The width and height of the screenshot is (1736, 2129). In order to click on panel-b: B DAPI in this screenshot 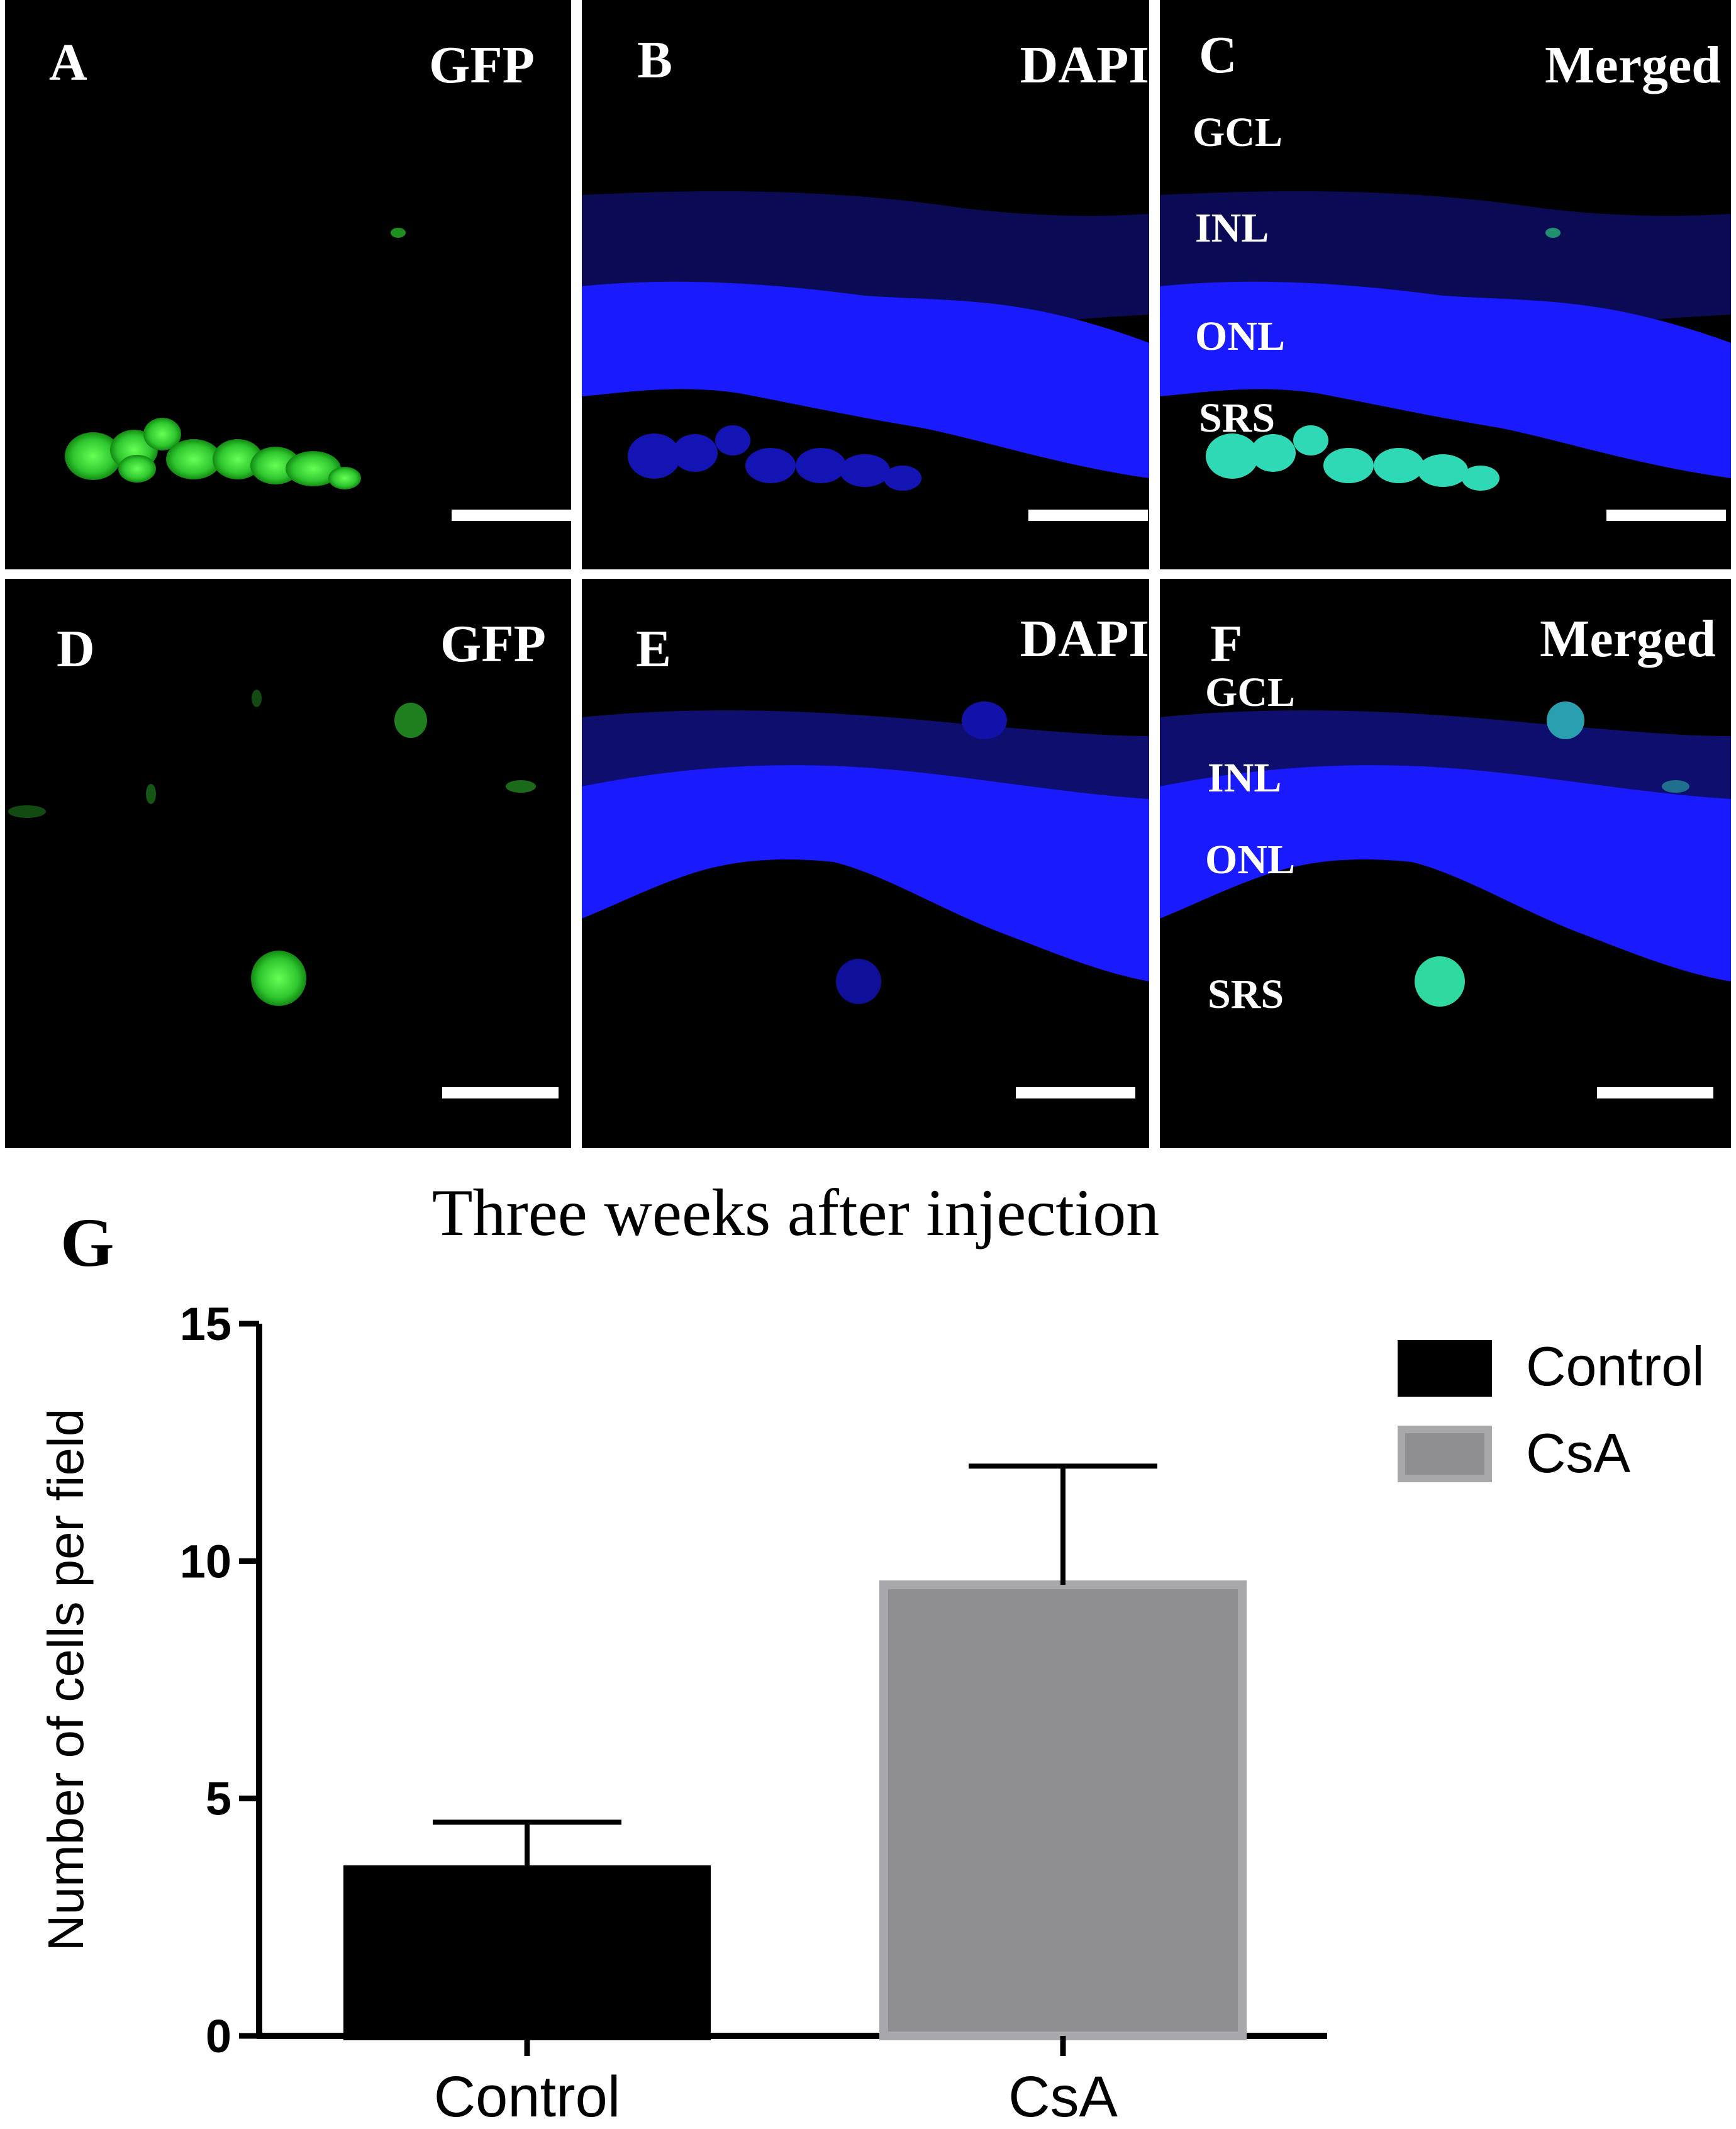, I will do `click(865, 284)`.